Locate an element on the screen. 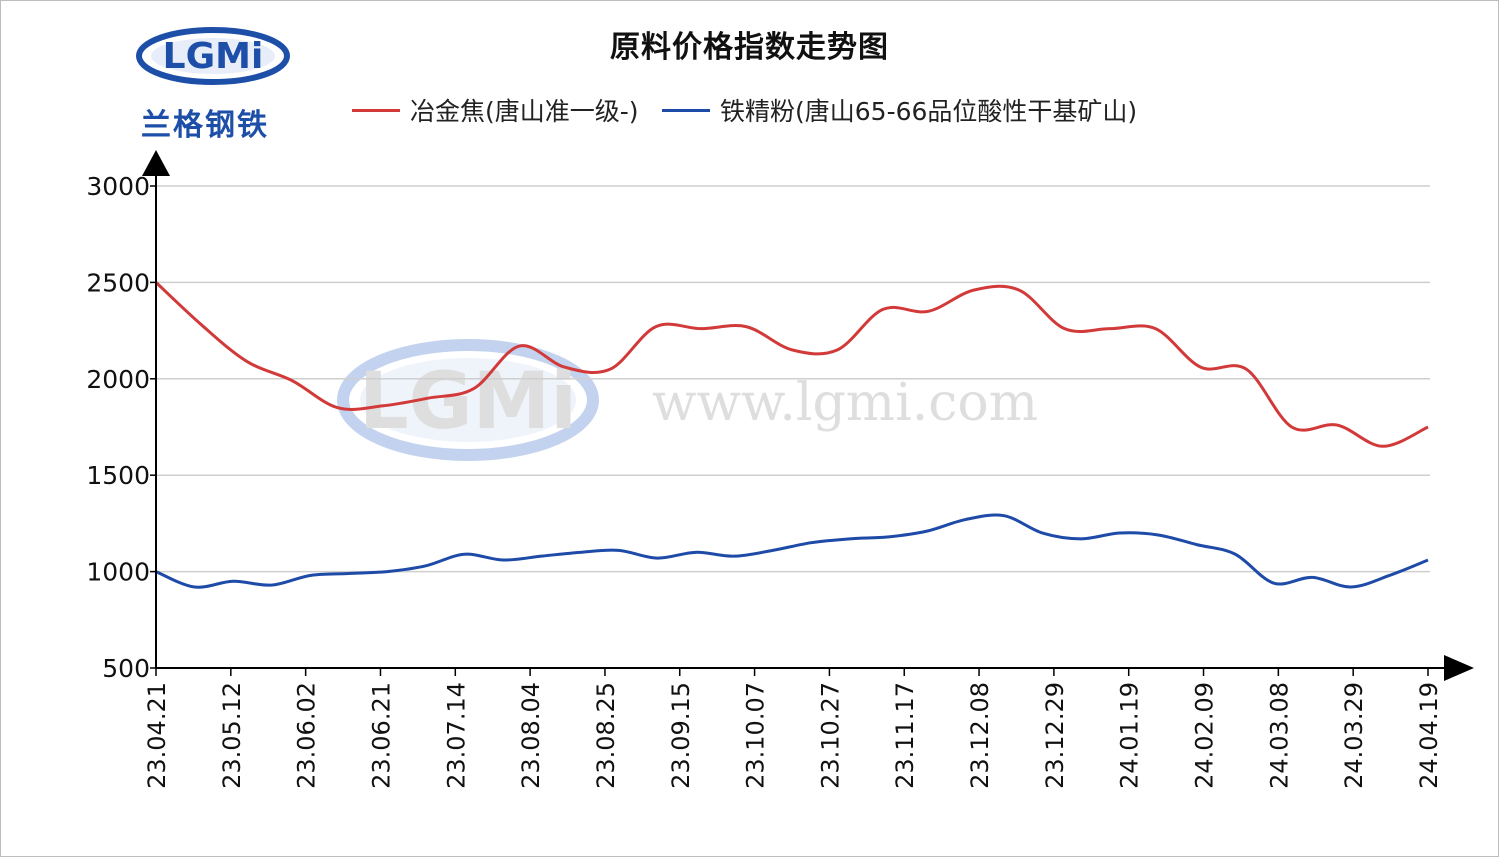  x-tick-label: 23.12.29 is located at coordinates (1055, 735).